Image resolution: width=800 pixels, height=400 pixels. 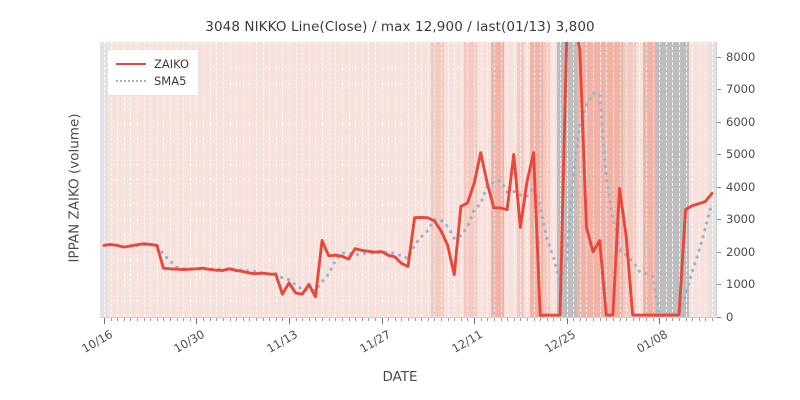 What do you see at coordinates (172, 63) in the screenshot?
I see `legend-label-zaiko: ZAIKO` at bounding box center [172, 63].